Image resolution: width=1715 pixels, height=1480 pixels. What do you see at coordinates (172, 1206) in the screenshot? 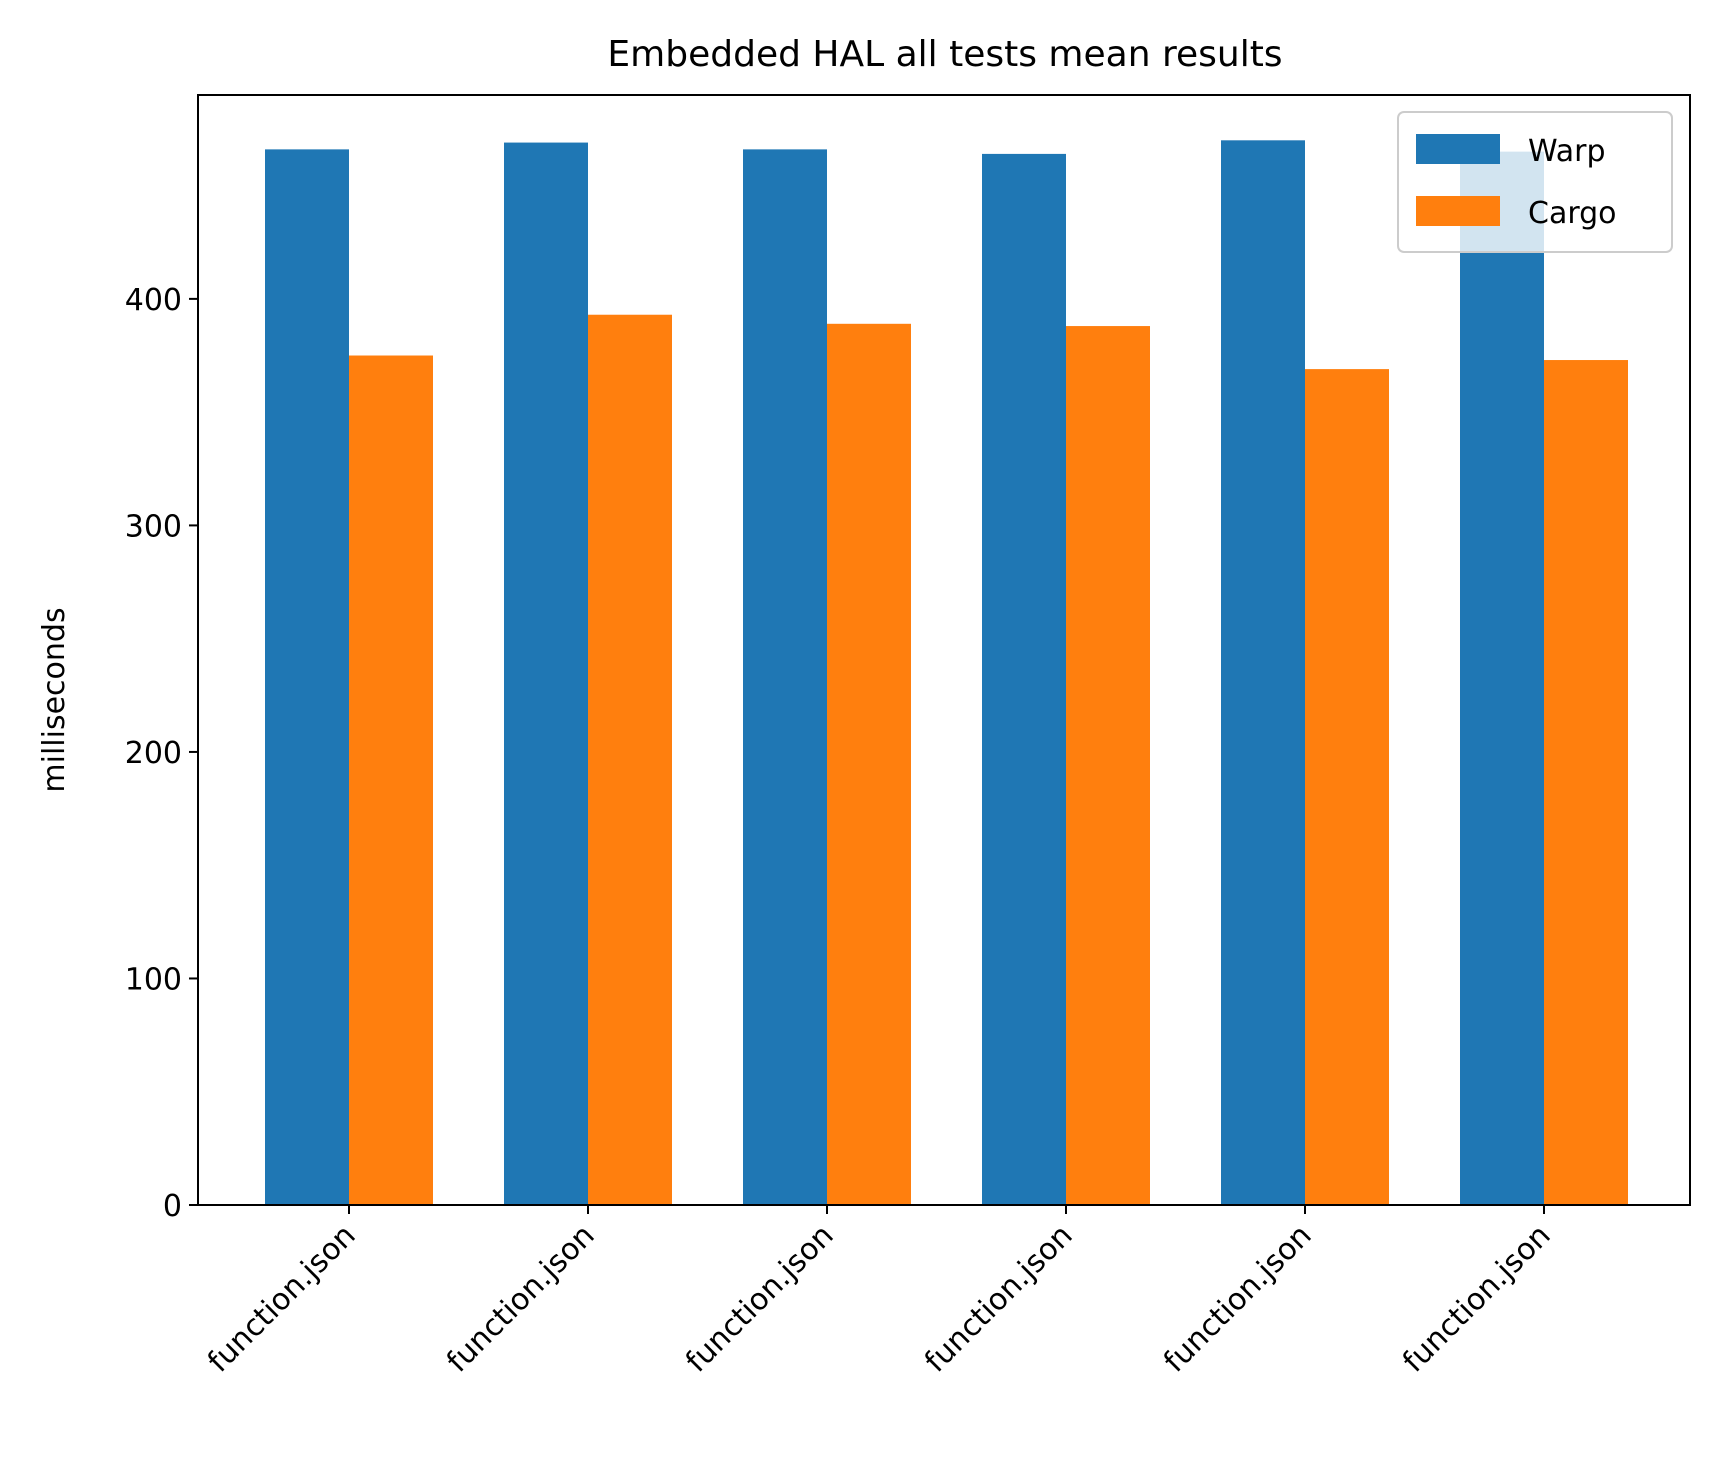
I see `y-tick-label: 0` at bounding box center [172, 1206].